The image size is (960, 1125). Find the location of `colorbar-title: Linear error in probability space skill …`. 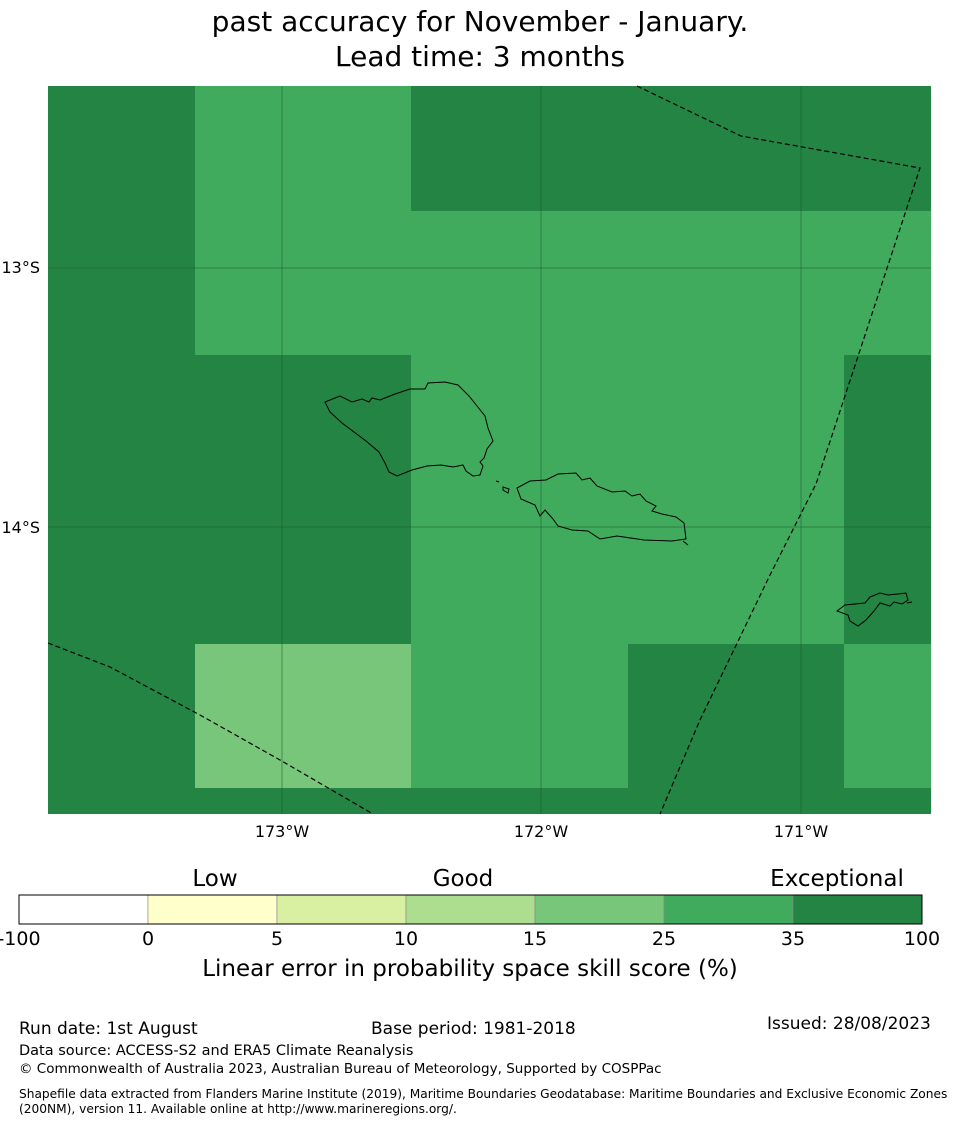

colorbar-title: Linear error in probability space skill … is located at coordinates (470, 969).